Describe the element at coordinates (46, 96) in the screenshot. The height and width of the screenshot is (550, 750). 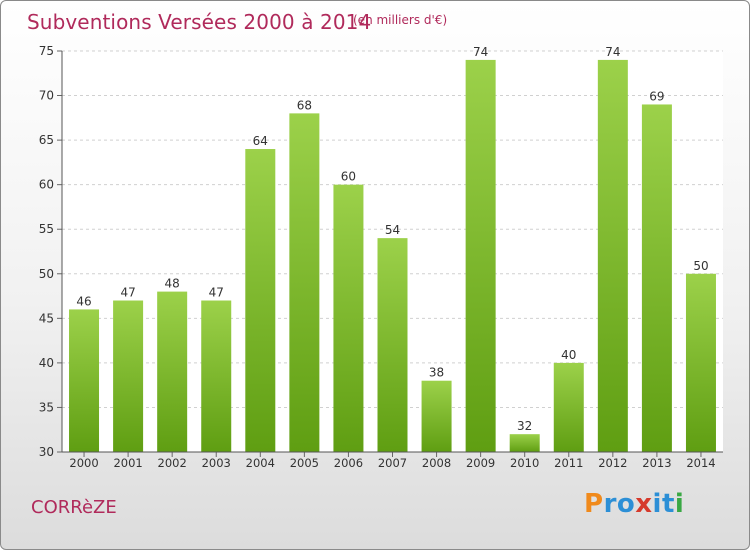
I see `y-tick-label: 70` at that location.